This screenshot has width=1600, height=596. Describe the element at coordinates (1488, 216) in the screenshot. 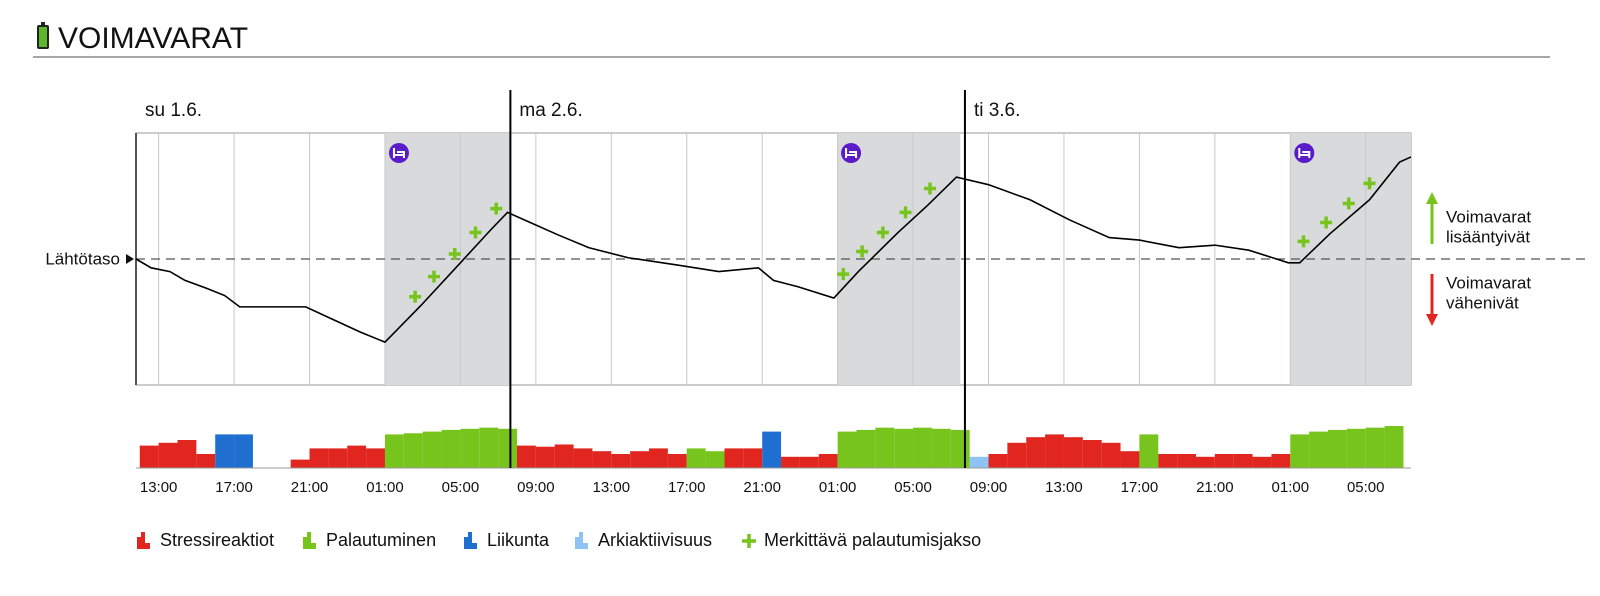

I see `annotation-text: Voimavarat` at that location.